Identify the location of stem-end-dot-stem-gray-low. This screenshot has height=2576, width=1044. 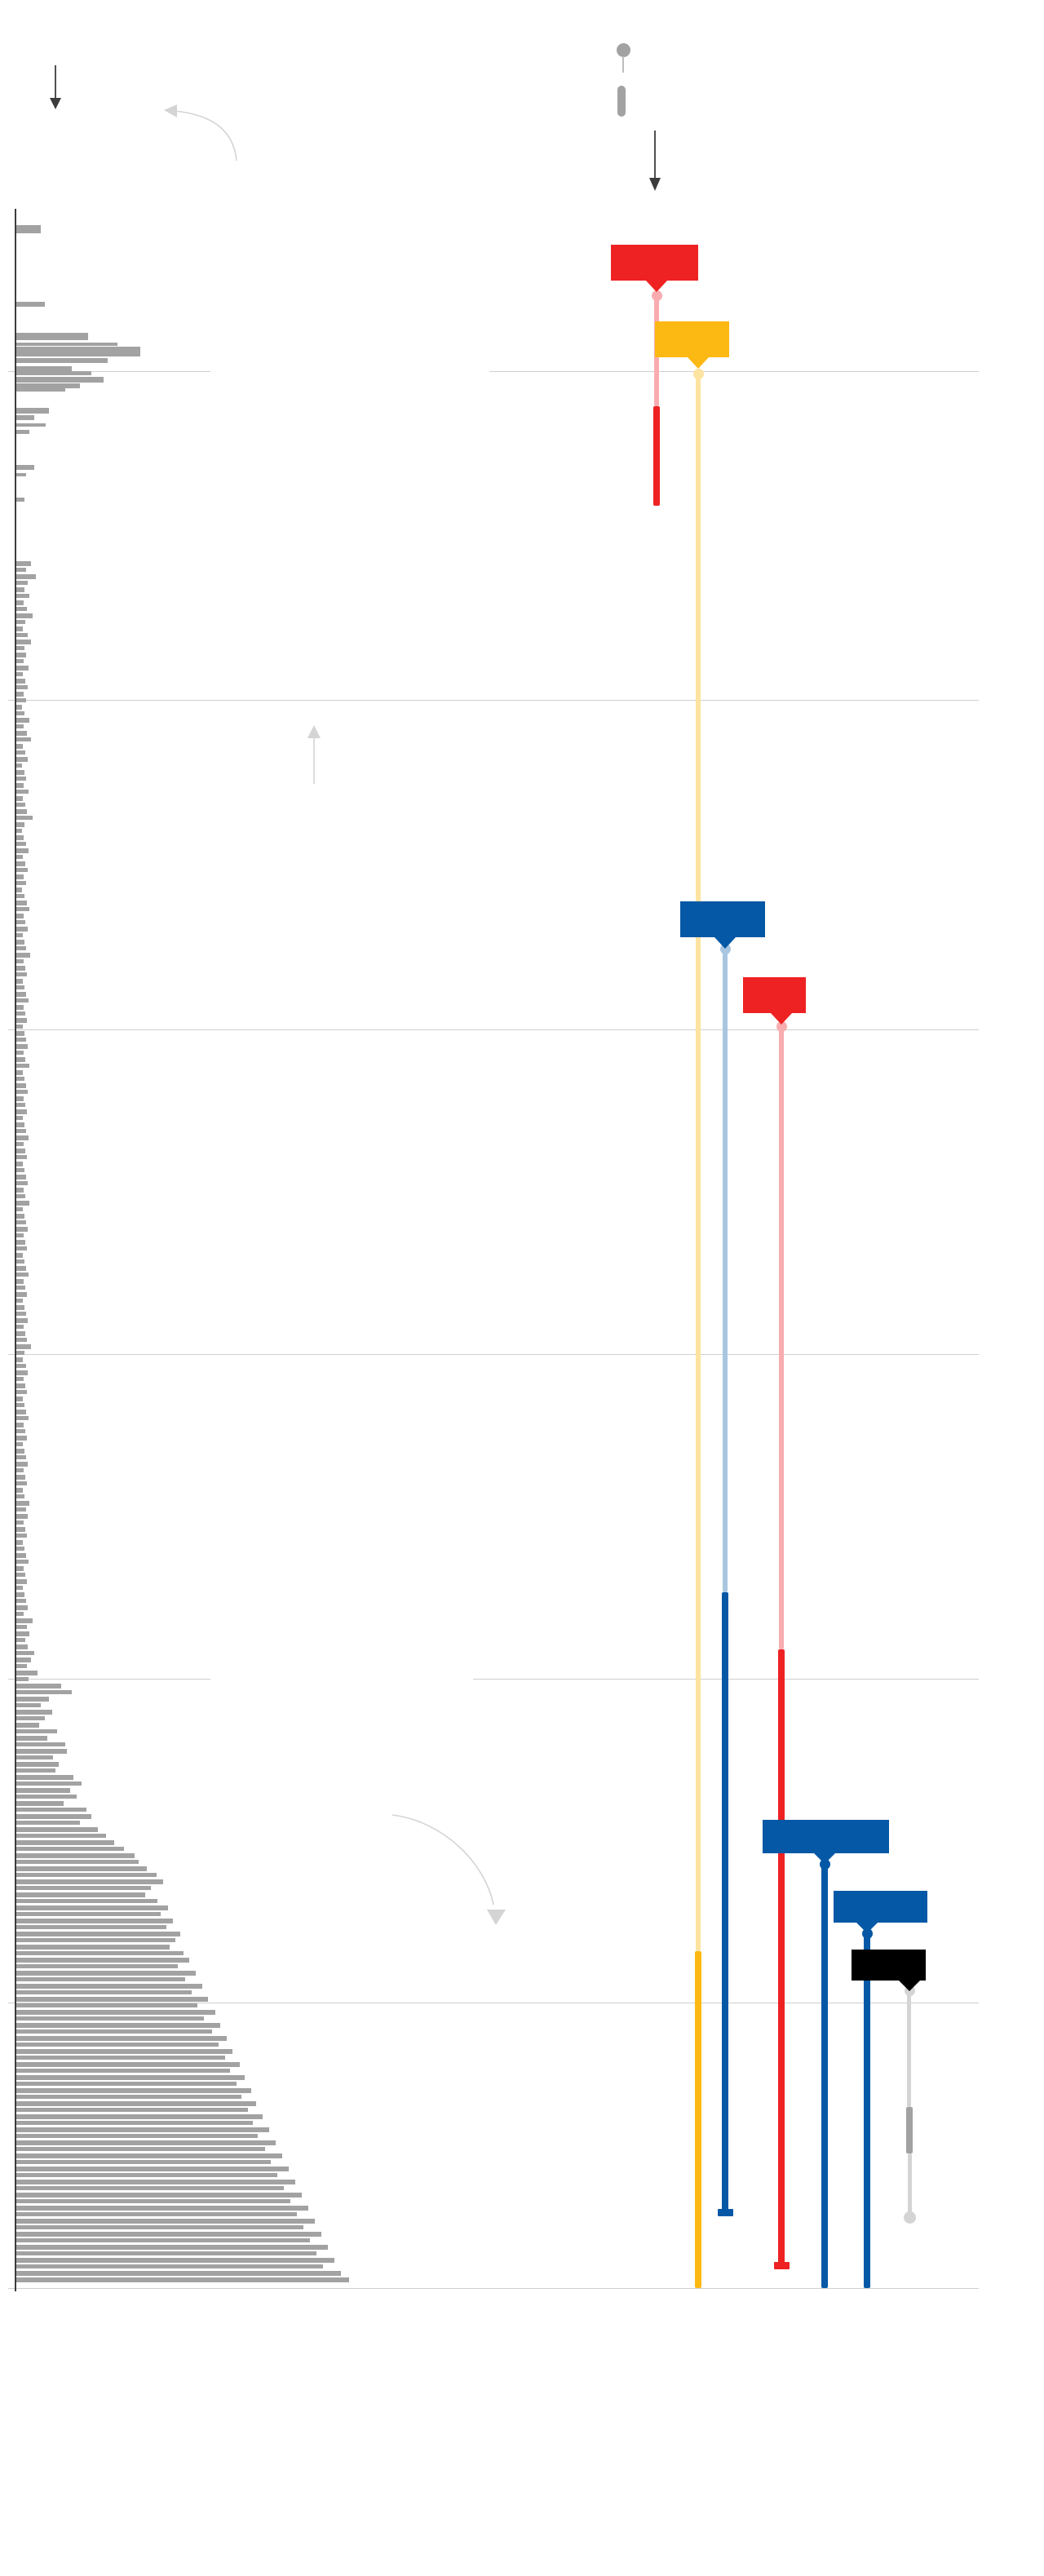
(910, 2217).